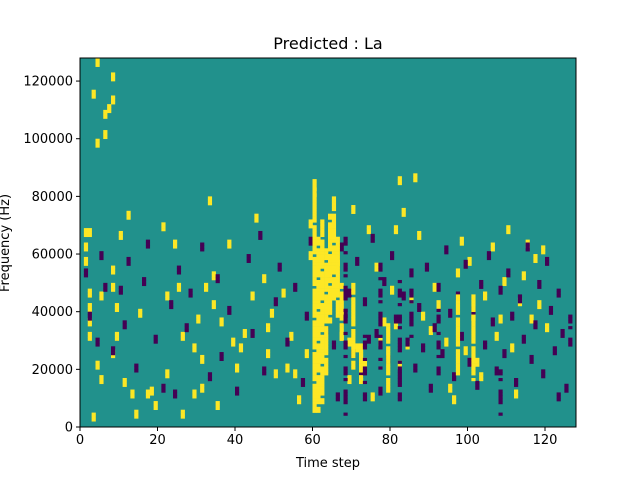 The width and height of the screenshot is (640, 480). I want to click on y-axis-label: Frequency (Hz), so click(6, 243).